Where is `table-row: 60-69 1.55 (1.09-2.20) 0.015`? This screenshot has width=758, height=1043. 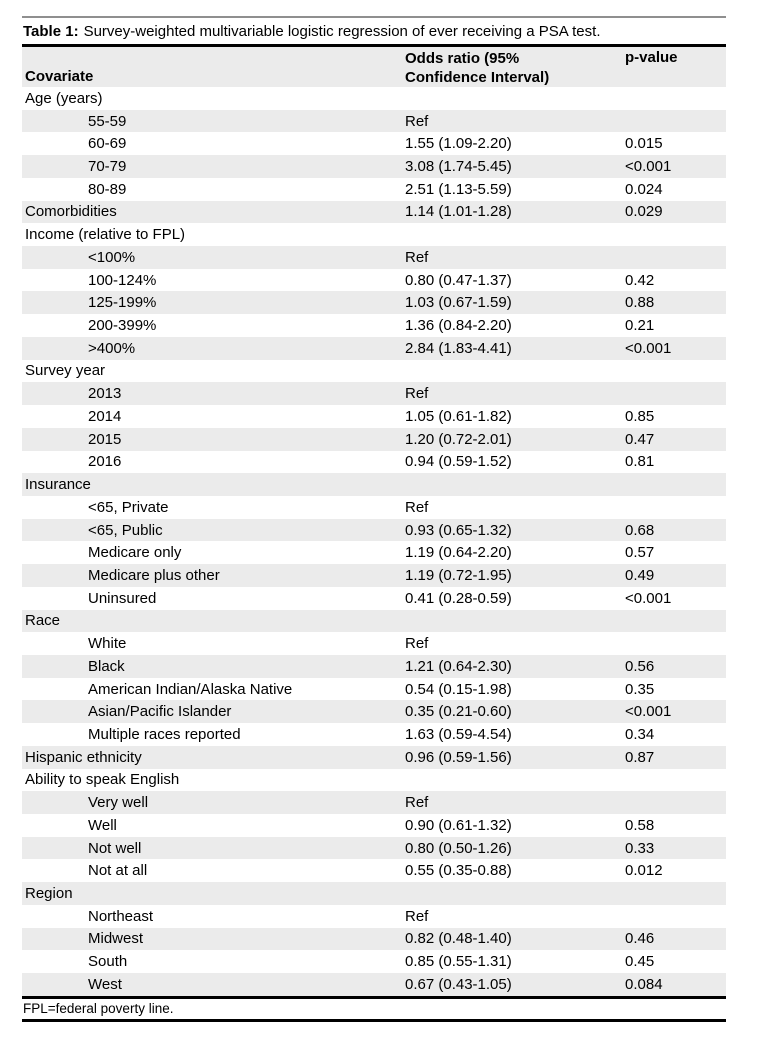
table-row: 60-69 1.55 (1.09-2.20) 0.015 is located at coordinates (374, 143).